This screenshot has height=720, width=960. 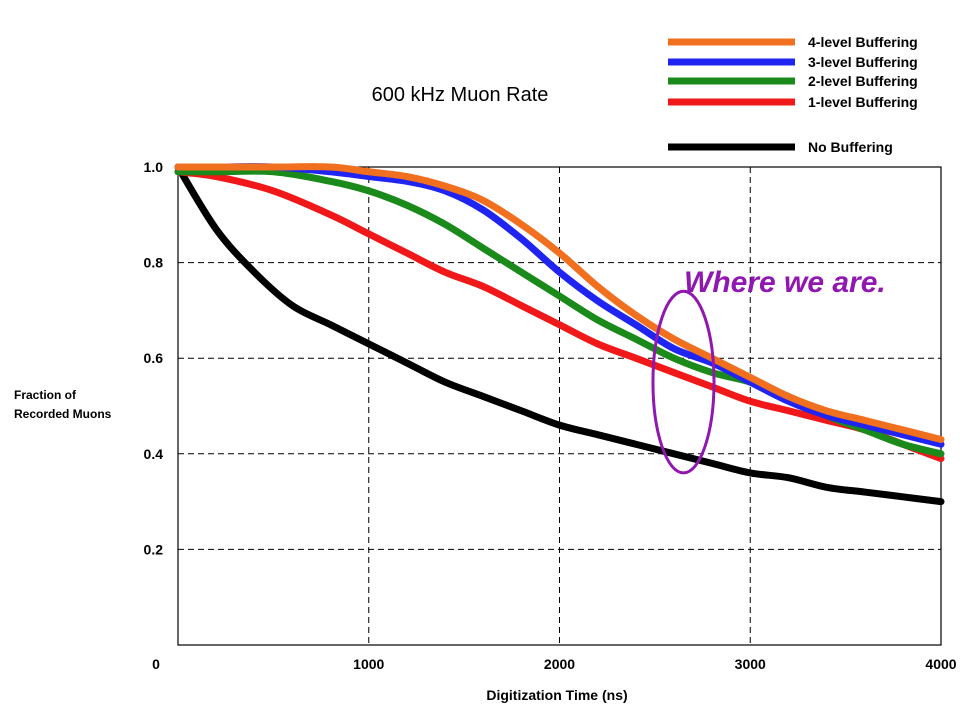 What do you see at coordinates (683, 382) in the screenshot?
I see `annotation-ellipse` at bounding box center [683, 382].